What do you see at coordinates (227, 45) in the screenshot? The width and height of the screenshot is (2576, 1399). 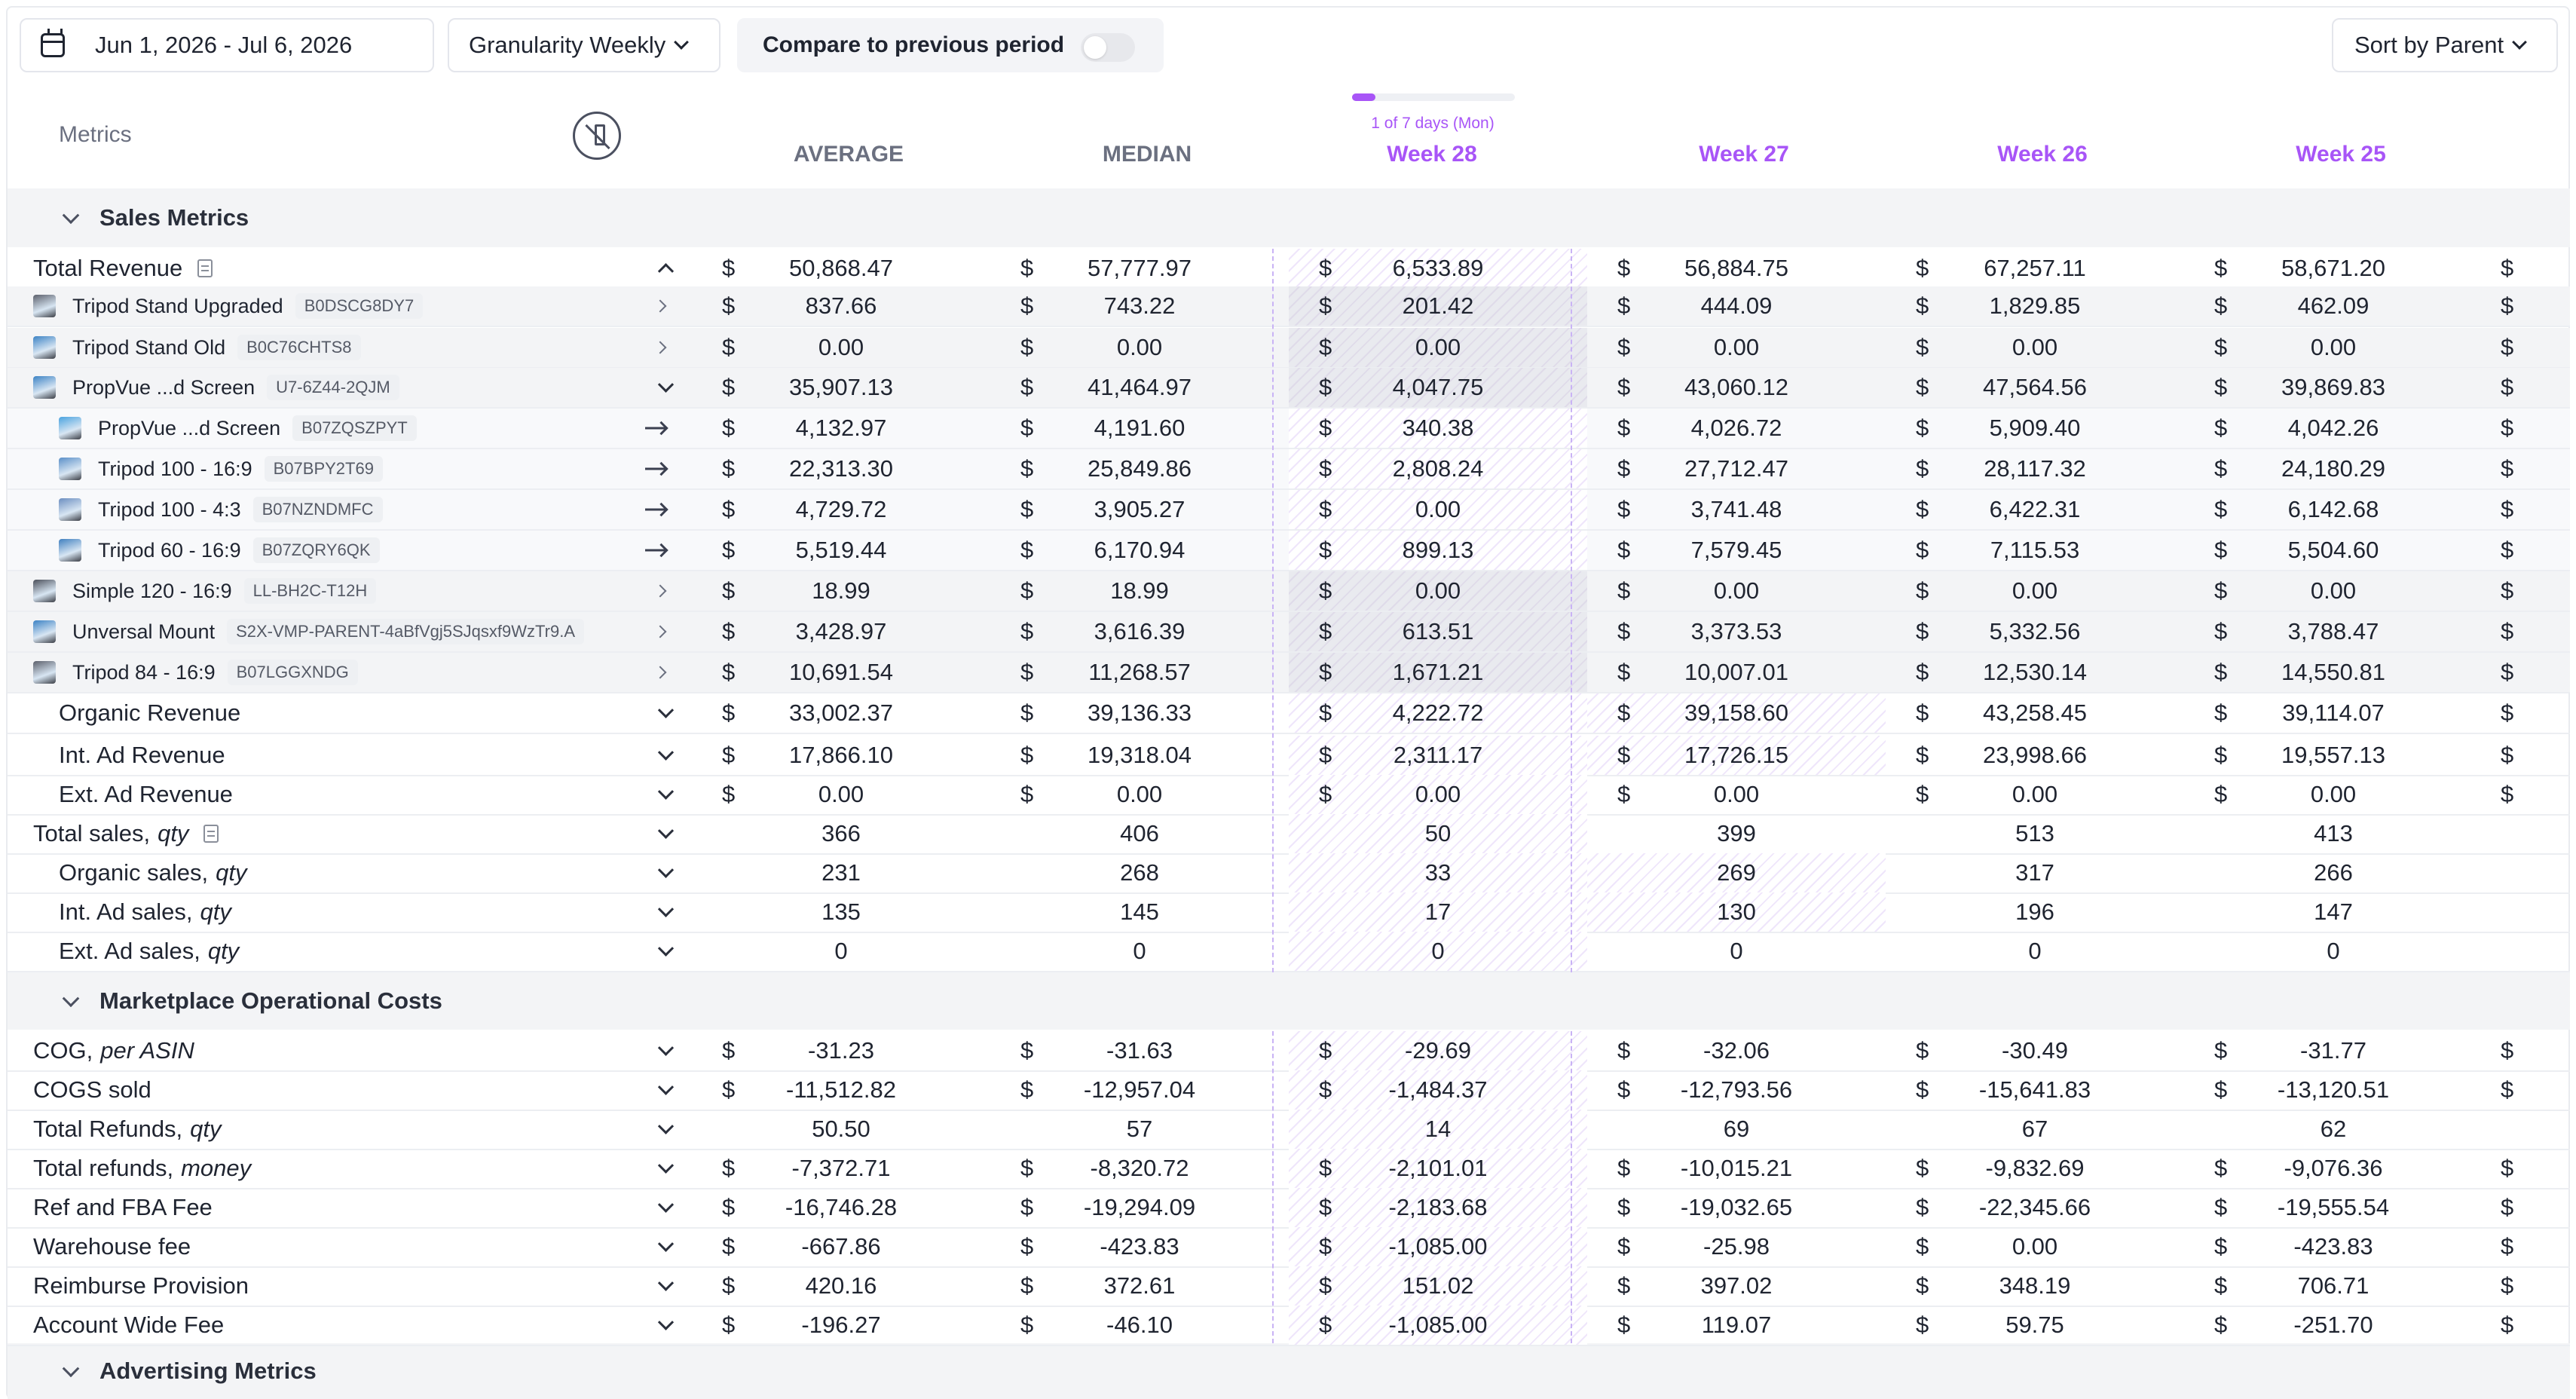 I see `date-range-picker: Jun 1, 2026 - Jul 6, 2026` at bounding box center [227, 45].